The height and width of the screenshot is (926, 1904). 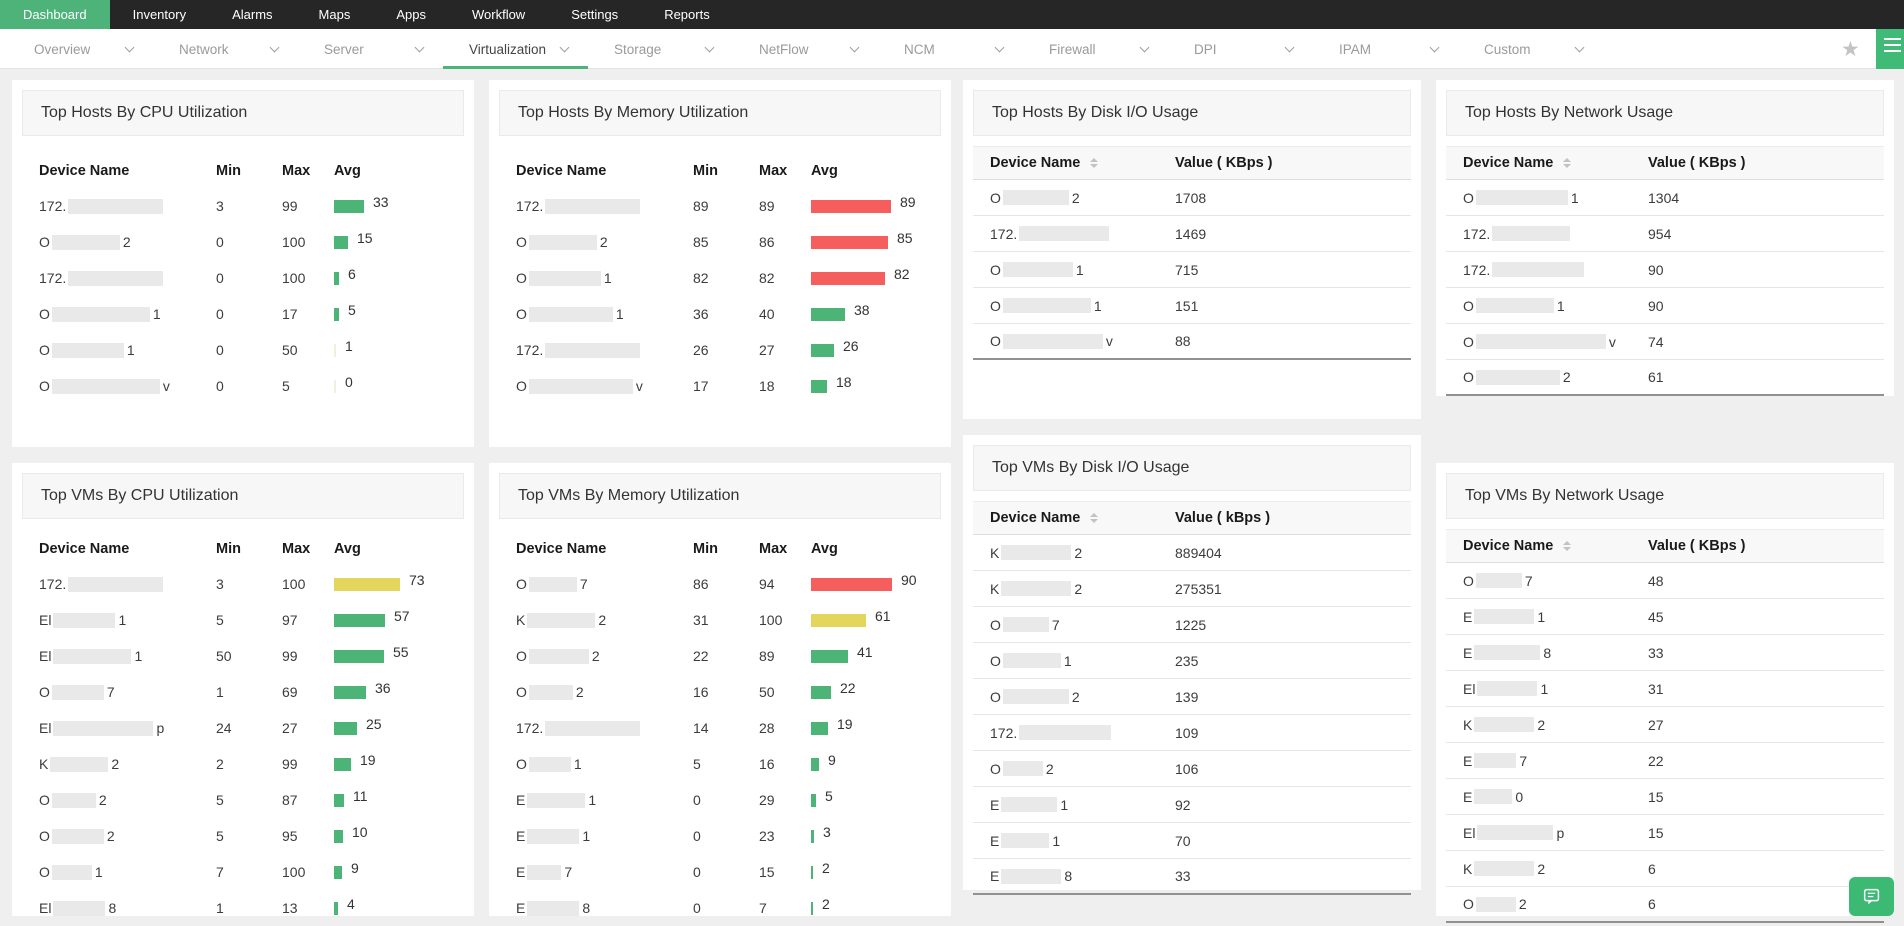 I want to click on tab-firewall: Firewall, so click(x=1095, y=49).